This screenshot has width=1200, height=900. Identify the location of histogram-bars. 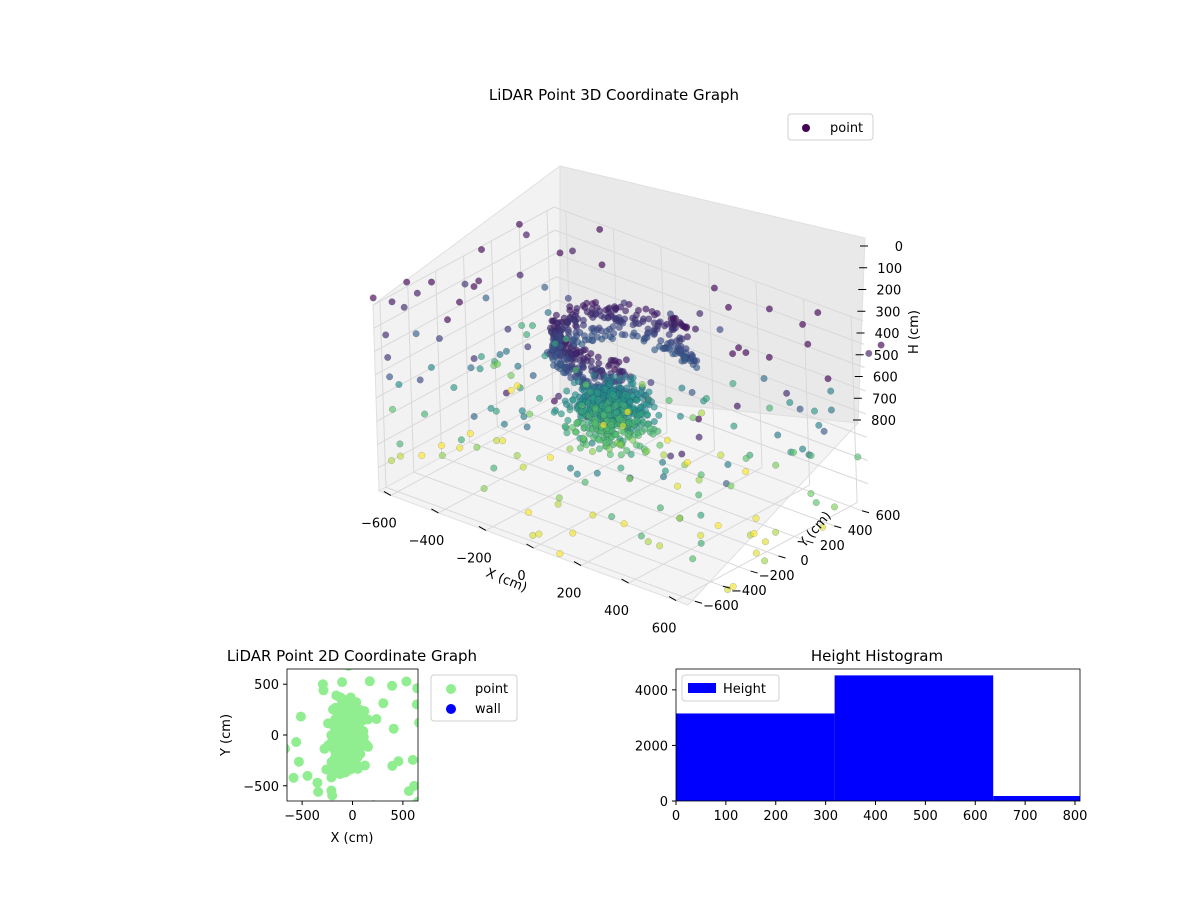
(878, 738).